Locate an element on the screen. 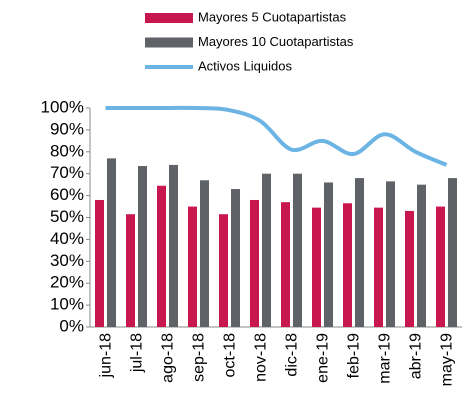 This screenshot has width=464, height=403. x-tick-label: feb-19 is located at coordinates (354, 355).